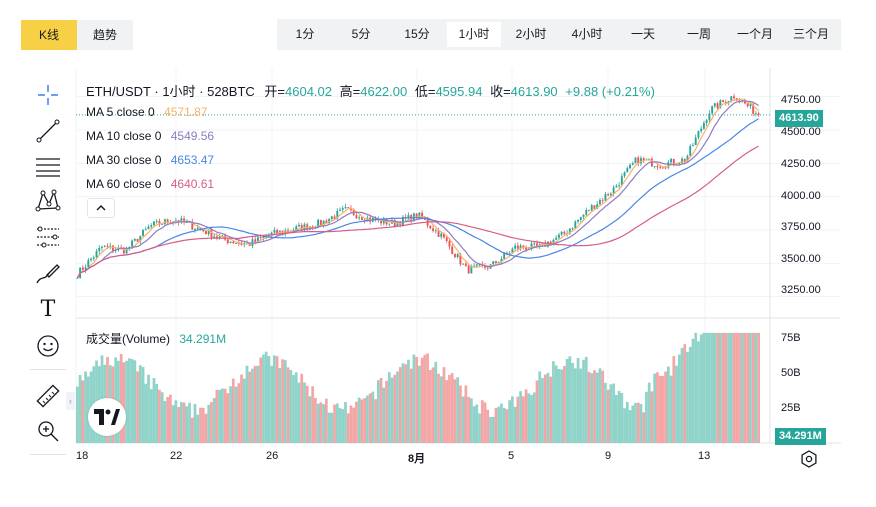 This screenshot has height=507, width=876. What do you see at coordinates (146, 112) in the screenshot?
I see `legend-ma5: MA 5 close 0 4571.87` at bounding box center [146, 112].